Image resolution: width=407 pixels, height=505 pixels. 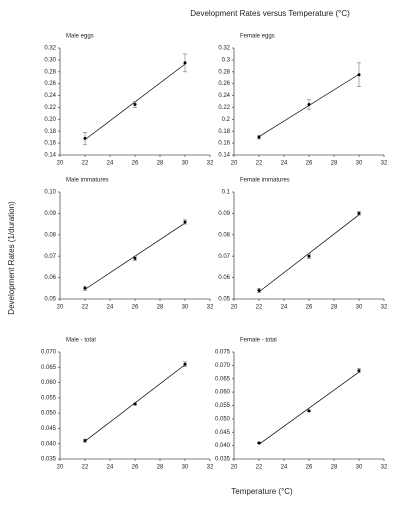 I want to click on panel-title: Female - total, so click(x=258, y=341).